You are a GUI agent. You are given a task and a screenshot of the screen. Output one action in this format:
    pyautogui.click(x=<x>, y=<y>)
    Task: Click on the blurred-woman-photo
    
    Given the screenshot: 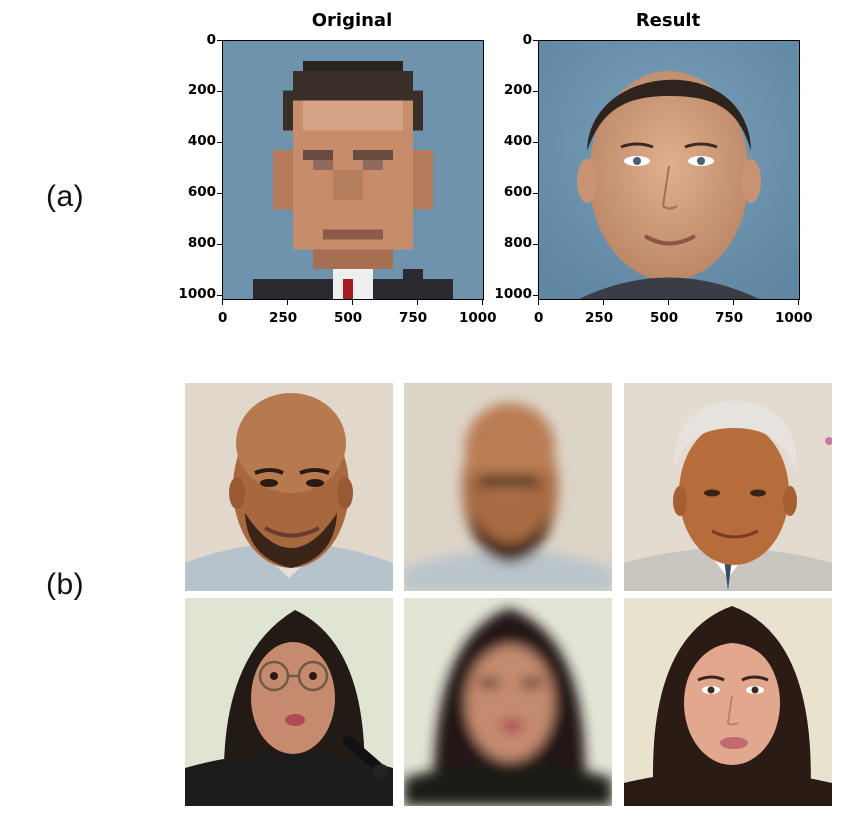 What is the action you would take?
    pyautogui.click(x=508, y=702)
    